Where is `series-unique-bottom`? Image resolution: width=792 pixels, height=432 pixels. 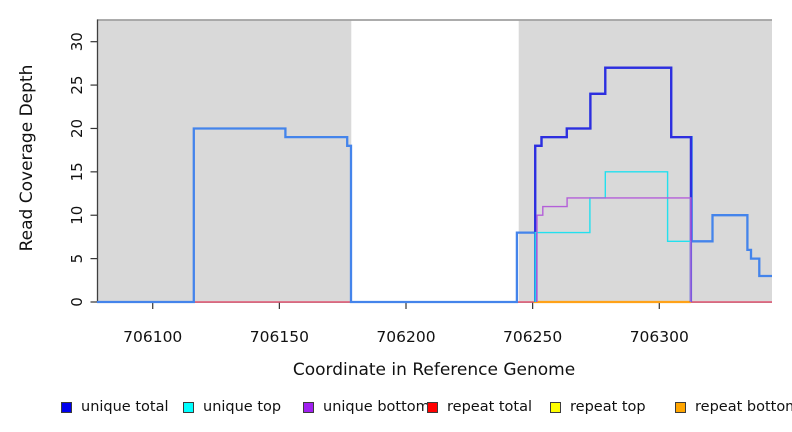 series-unique-bottom is located at coordinates (614, 249).